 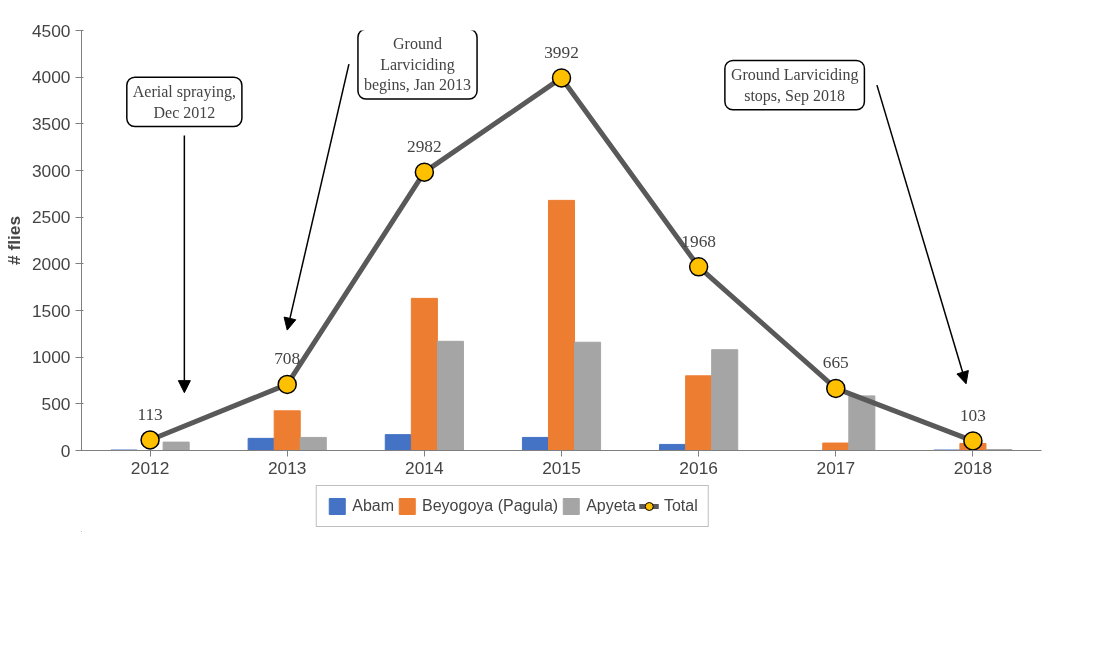 What do you see at coordinates (56, 403) in the screenshot?
I see `y-tick-label: 500` at bounding box center [56, 403].